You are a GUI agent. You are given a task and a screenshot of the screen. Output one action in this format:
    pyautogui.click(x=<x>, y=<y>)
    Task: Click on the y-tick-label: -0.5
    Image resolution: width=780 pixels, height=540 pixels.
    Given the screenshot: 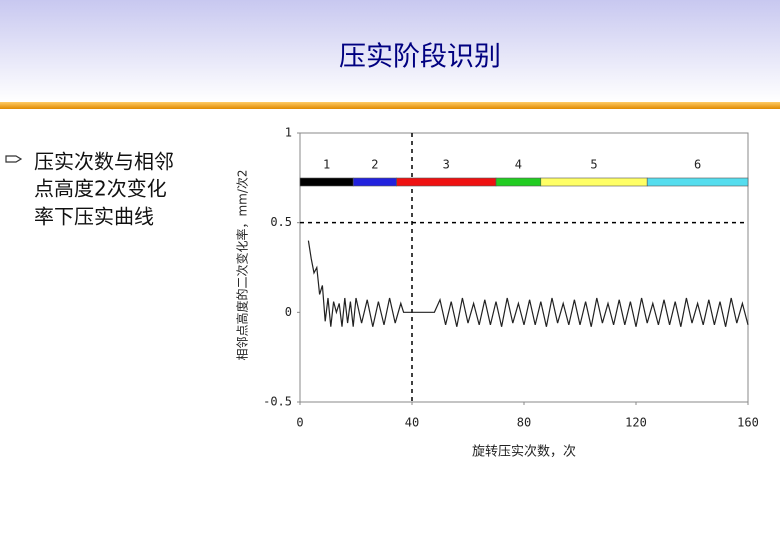 What is the action you would take?
    pyautogui.click(x=277, y=402)
    